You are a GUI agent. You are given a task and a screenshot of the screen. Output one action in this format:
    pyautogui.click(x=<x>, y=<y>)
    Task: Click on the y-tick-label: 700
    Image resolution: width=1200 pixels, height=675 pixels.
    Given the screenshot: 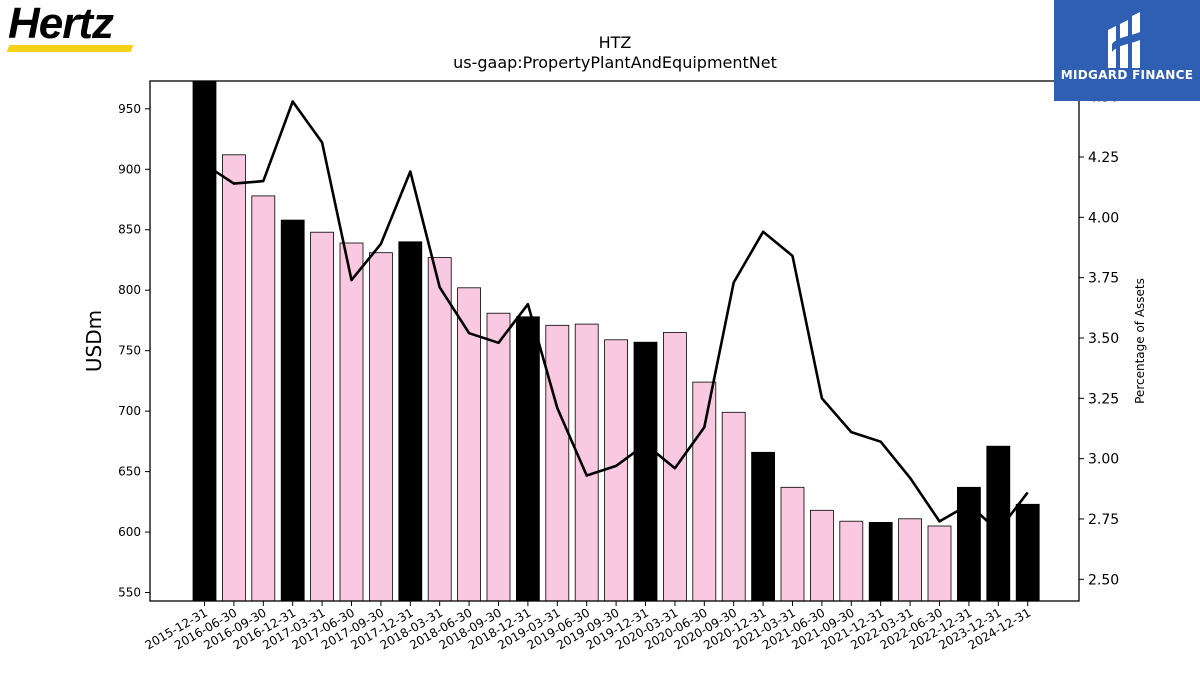 What is the action you would take?
    pyautogui.click(x=129, y=411)
    